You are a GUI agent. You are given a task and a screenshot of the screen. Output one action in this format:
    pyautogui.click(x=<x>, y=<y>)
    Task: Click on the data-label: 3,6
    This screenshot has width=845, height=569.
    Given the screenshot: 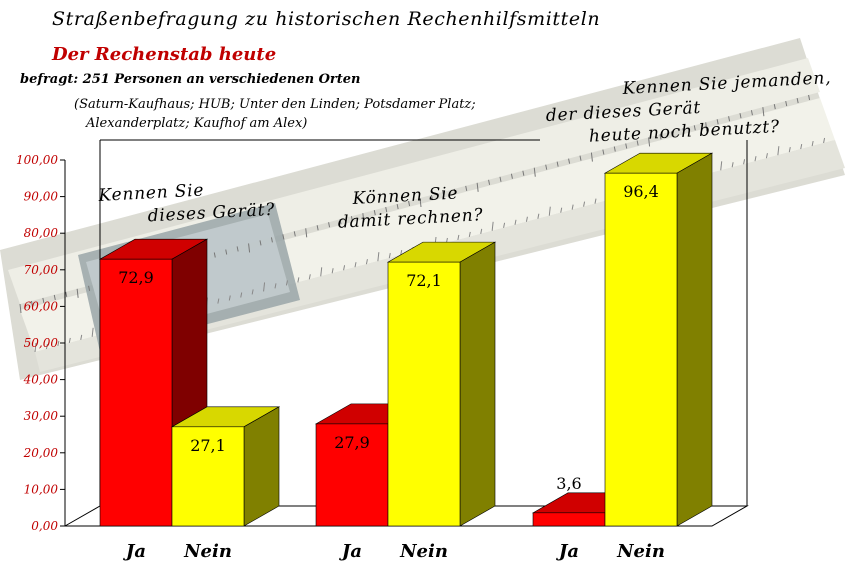 What is the action you would take?
    pyautogui.click(x=568, y=483)
    